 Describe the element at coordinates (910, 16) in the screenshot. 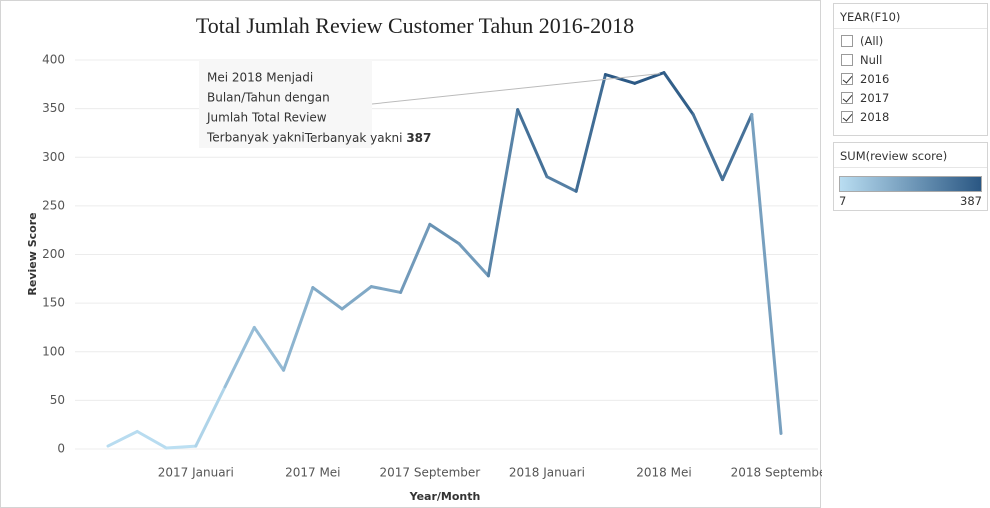

I see `filter-title: YEAR(F10)` at that location.